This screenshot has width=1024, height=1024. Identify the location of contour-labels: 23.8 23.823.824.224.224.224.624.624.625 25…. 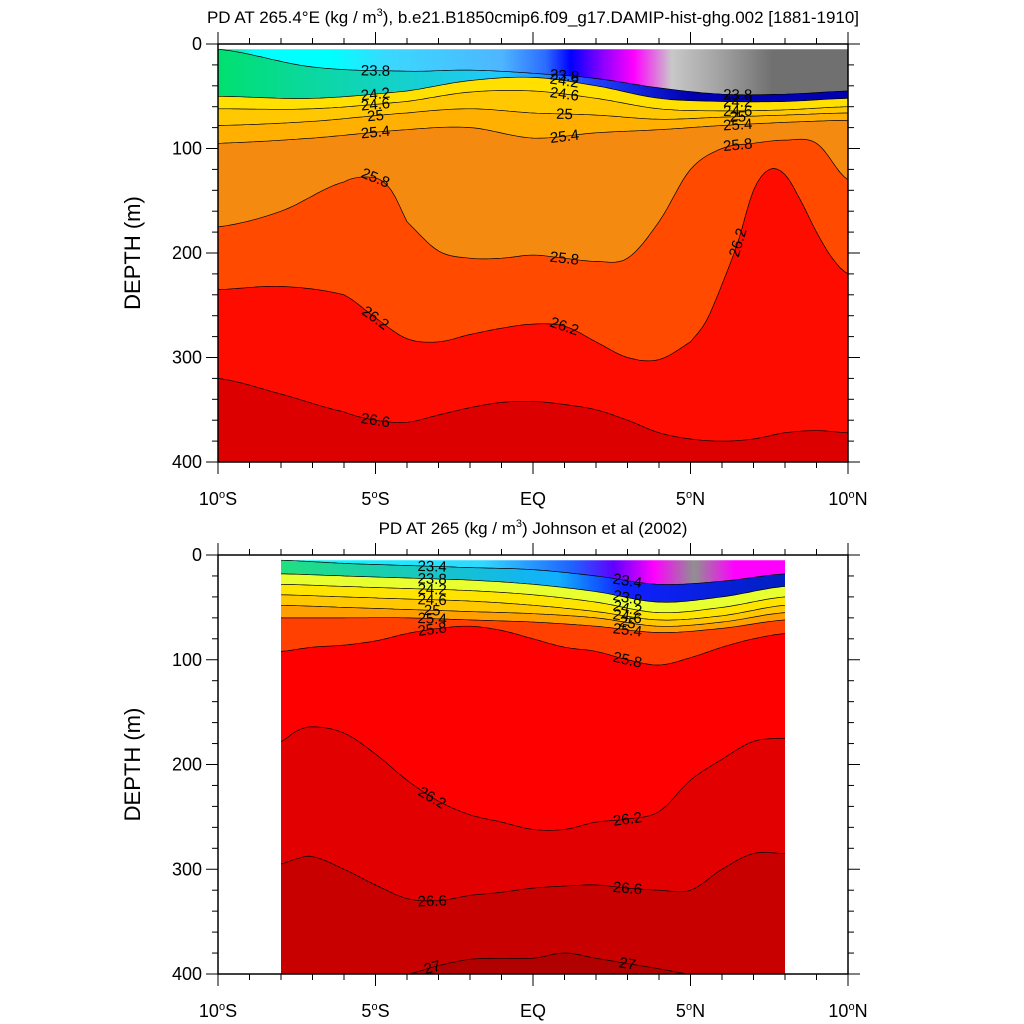
(555, 246).